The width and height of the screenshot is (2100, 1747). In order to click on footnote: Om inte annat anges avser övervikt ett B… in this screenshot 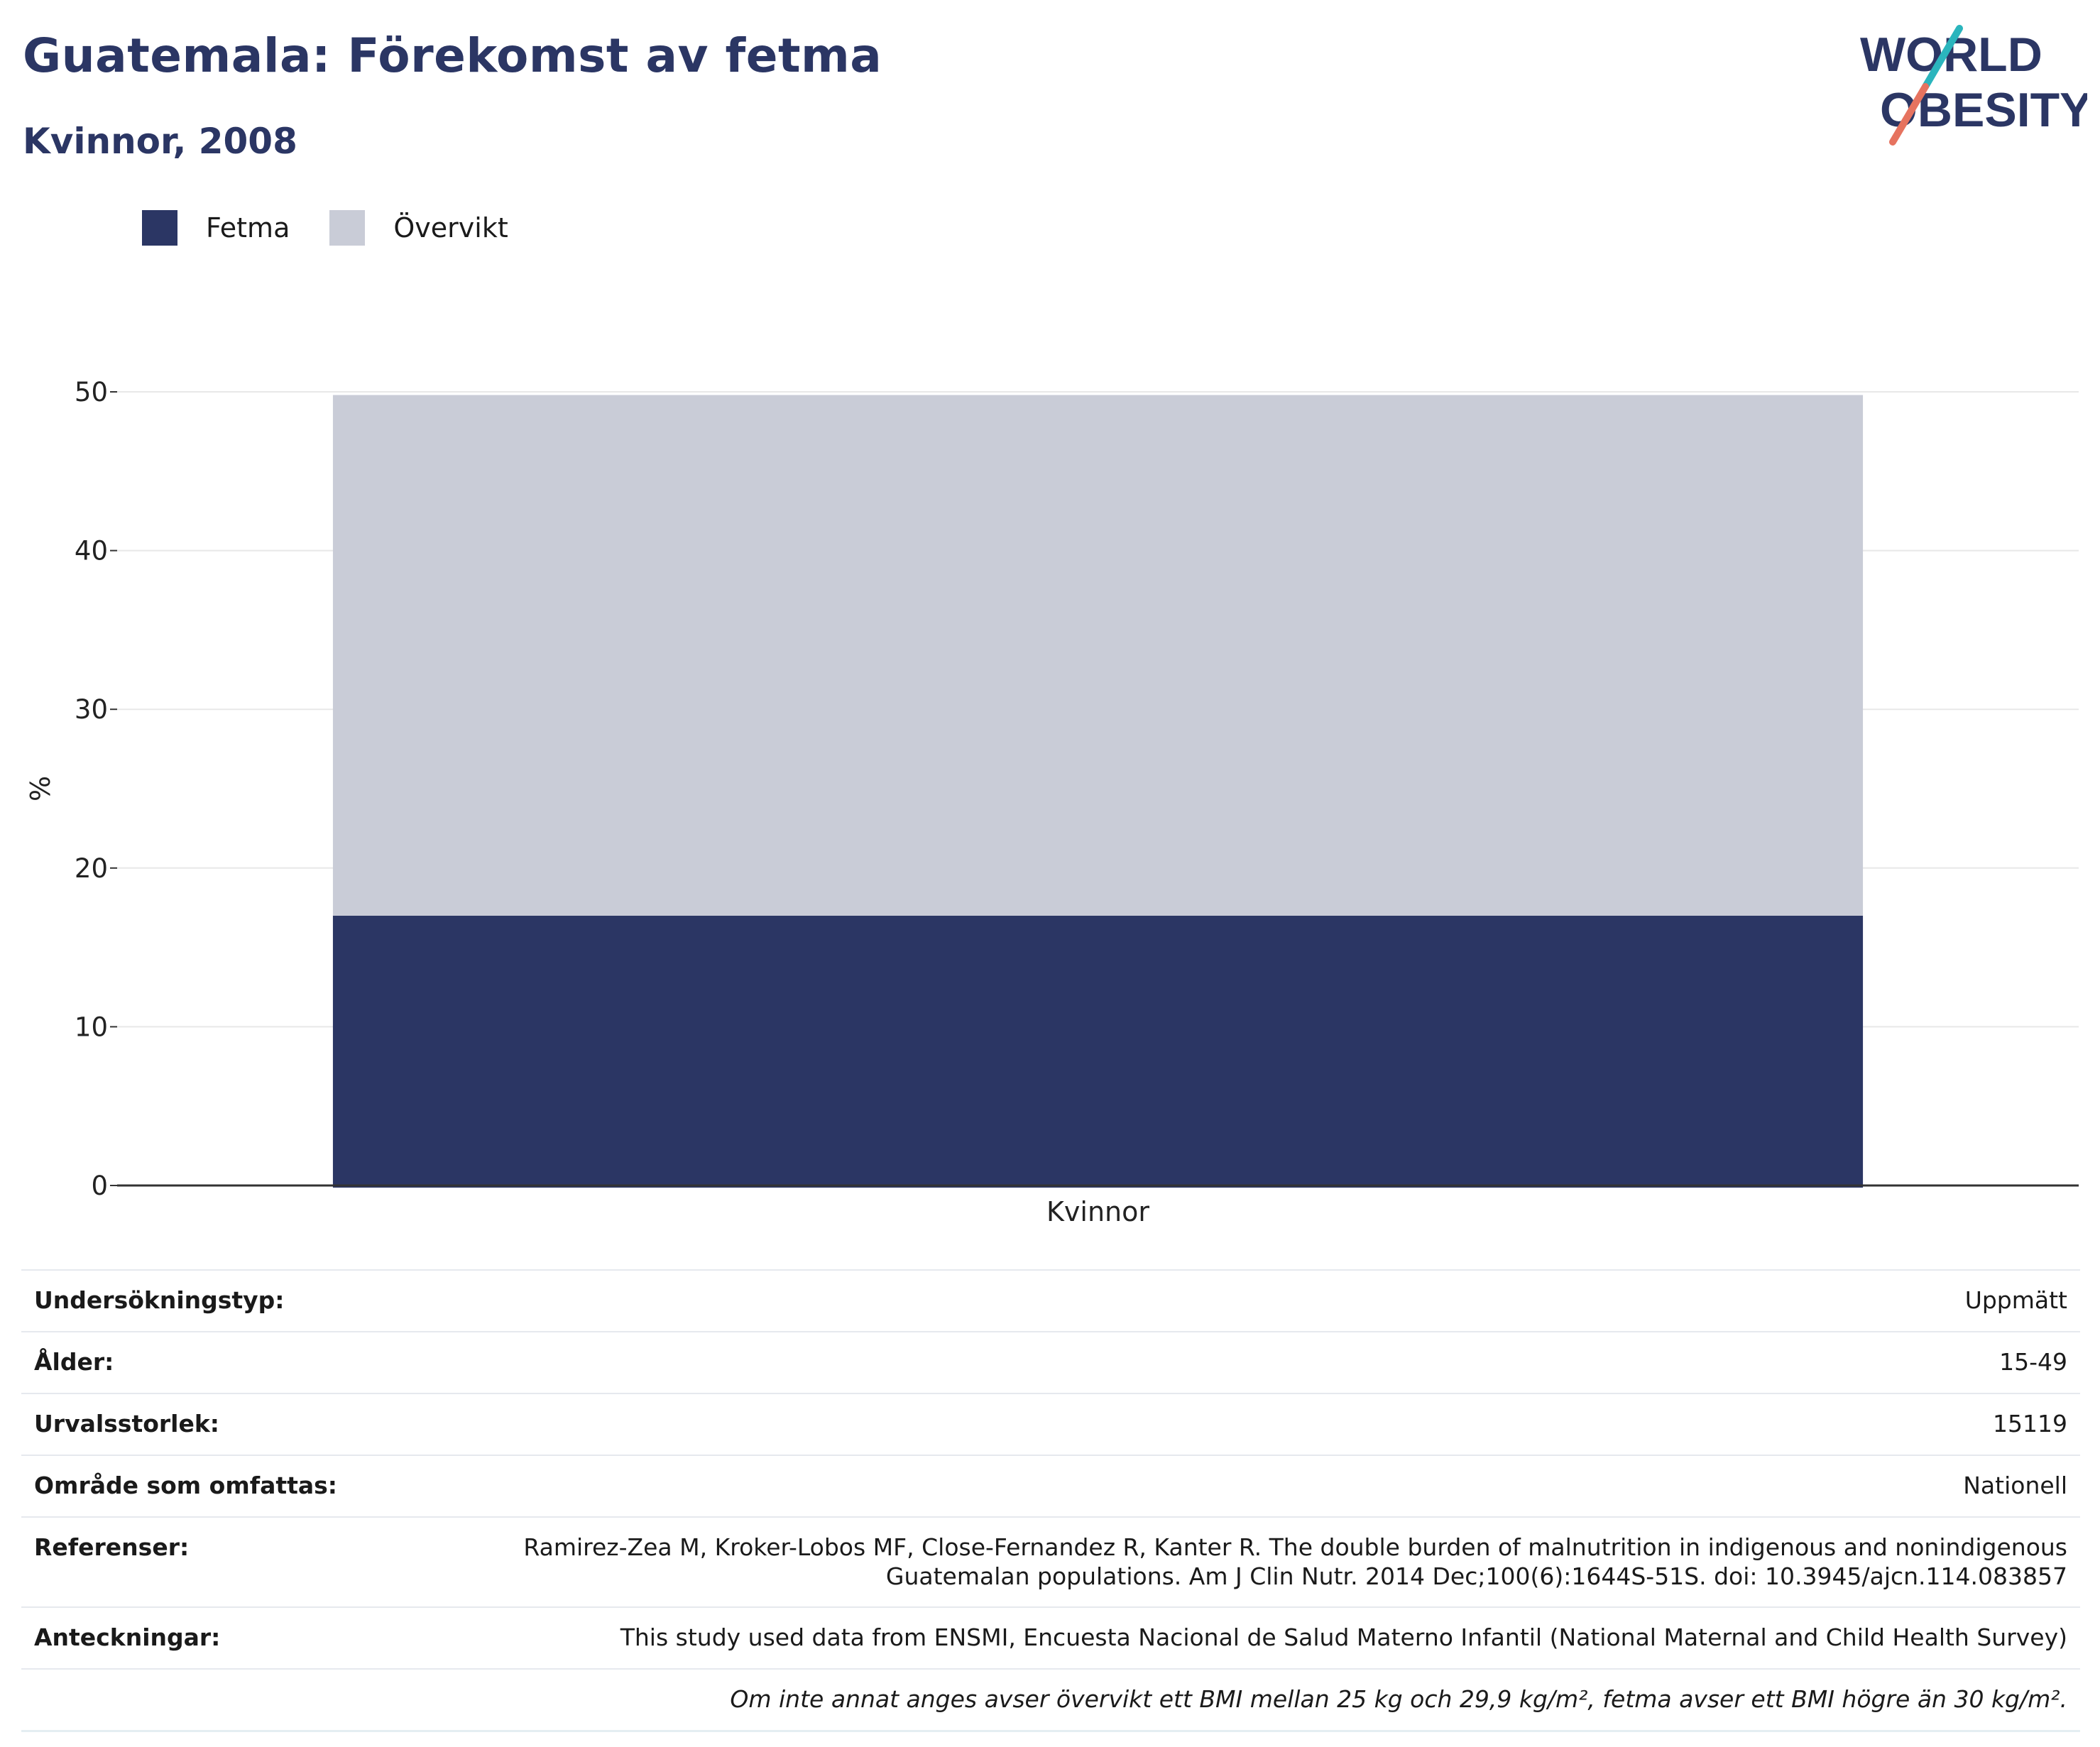, I will do `click(1050, 1700)`.